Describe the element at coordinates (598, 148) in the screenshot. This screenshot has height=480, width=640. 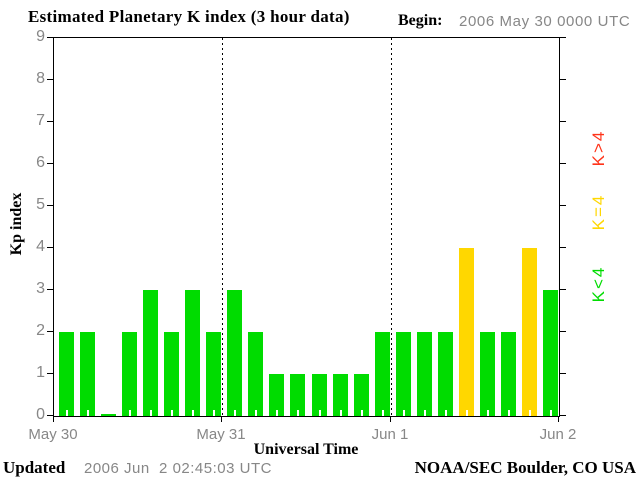
I see `legend-label-k-above-4: K>4` at that location.